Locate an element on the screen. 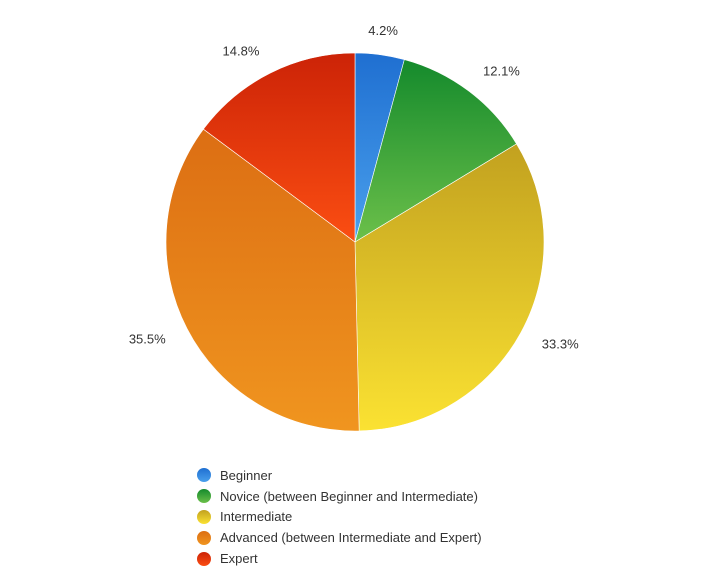  data-label-intermediate: 33.3% is located at coordinates (560, 343).